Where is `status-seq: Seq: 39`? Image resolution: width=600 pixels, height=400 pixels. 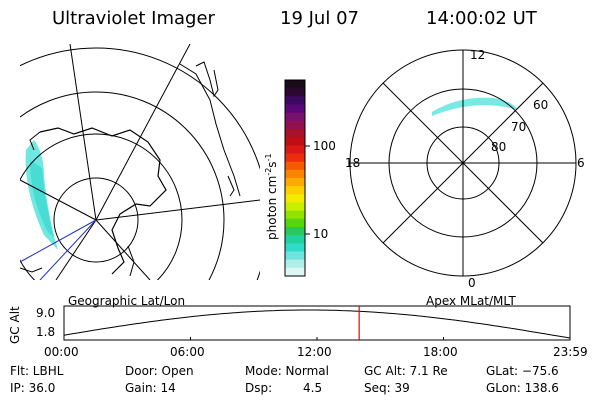
status-seq: Seq: 39 is located at coordinates (387, 388).